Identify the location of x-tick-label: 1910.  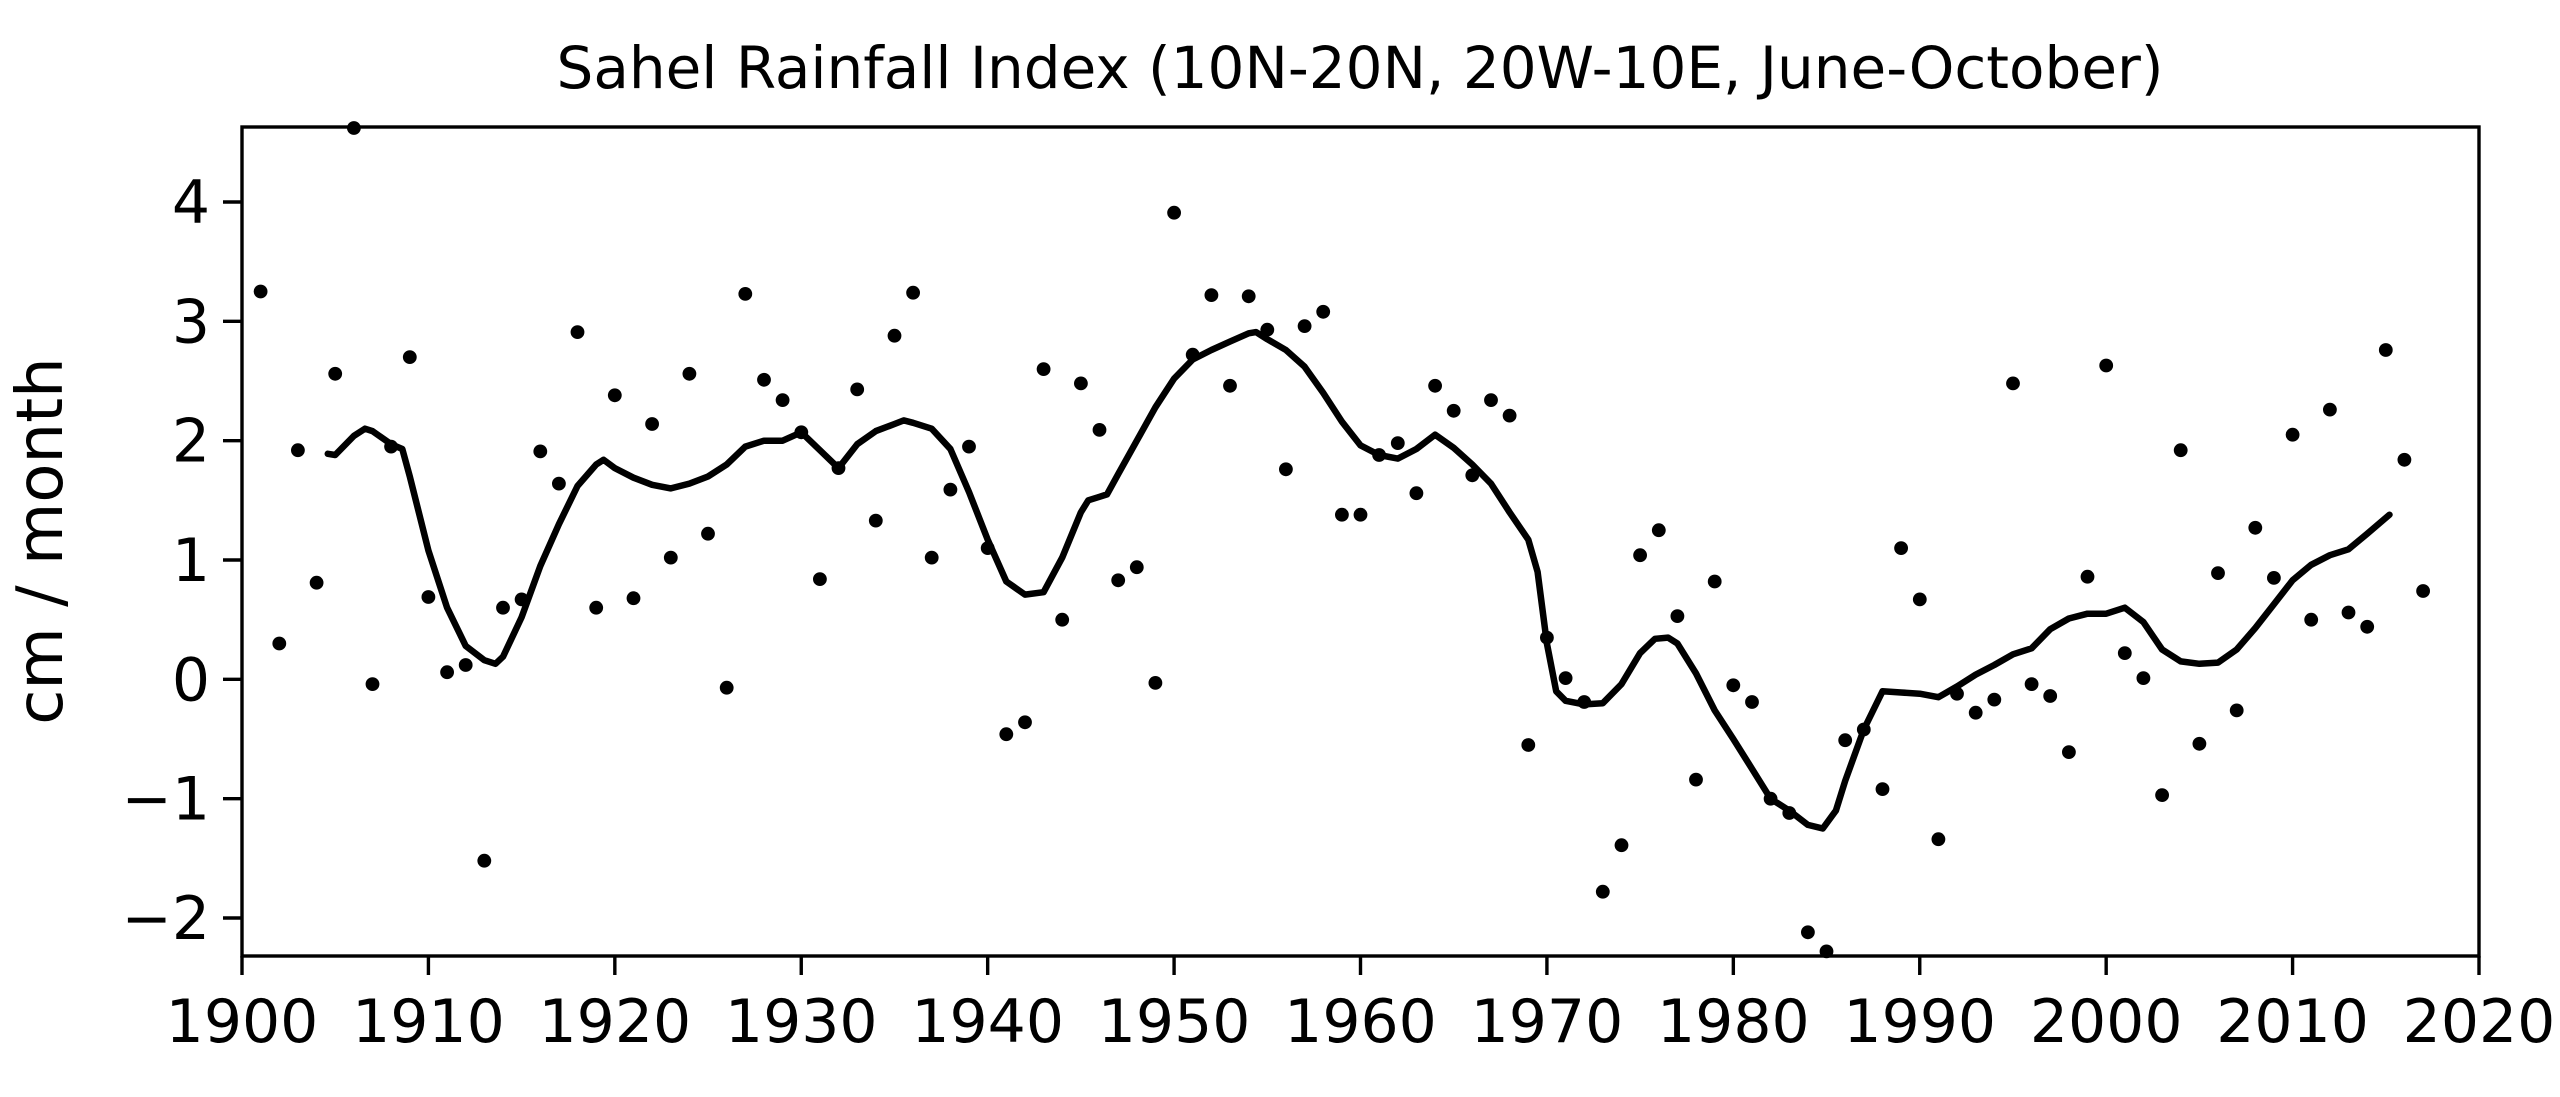
(428, 1022).